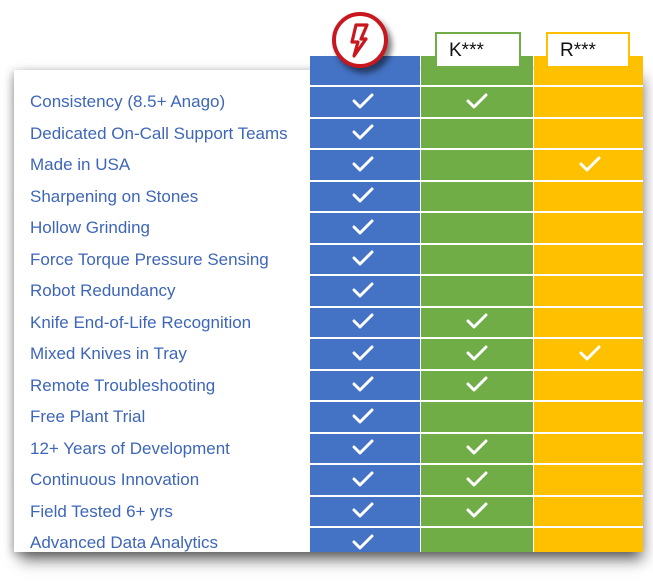 The height and width of the screenshot is (586, 653). Describe the element at coordinates (103, 290) in the screenshot. I see `feature-label: Robot Redundancy` at that location.